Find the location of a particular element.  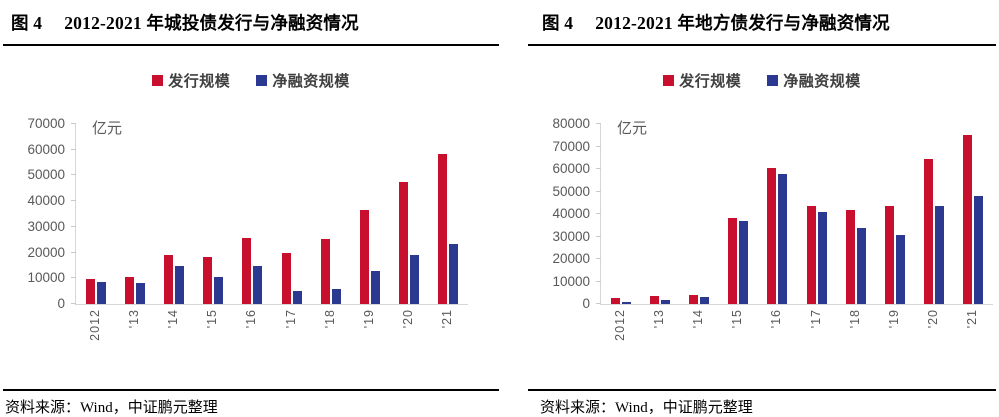

y-axis-labels: 0 10000 20000 30000 40000 50000 60000 70000 is located at coordinates (39, 214).